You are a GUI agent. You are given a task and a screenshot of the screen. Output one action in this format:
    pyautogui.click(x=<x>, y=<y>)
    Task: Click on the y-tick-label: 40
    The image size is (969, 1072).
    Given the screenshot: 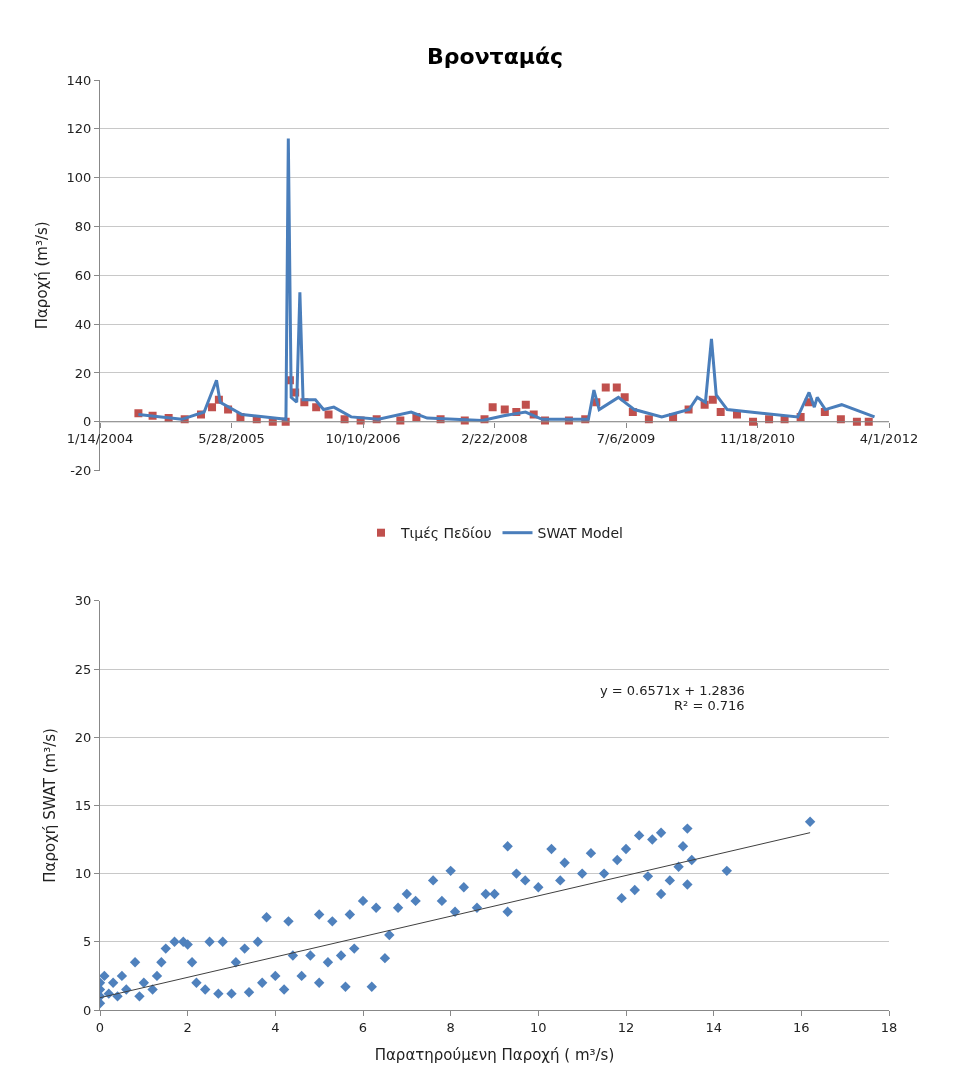 What is the action you would take?
    pyautogui.click(x=83, y=324)
    